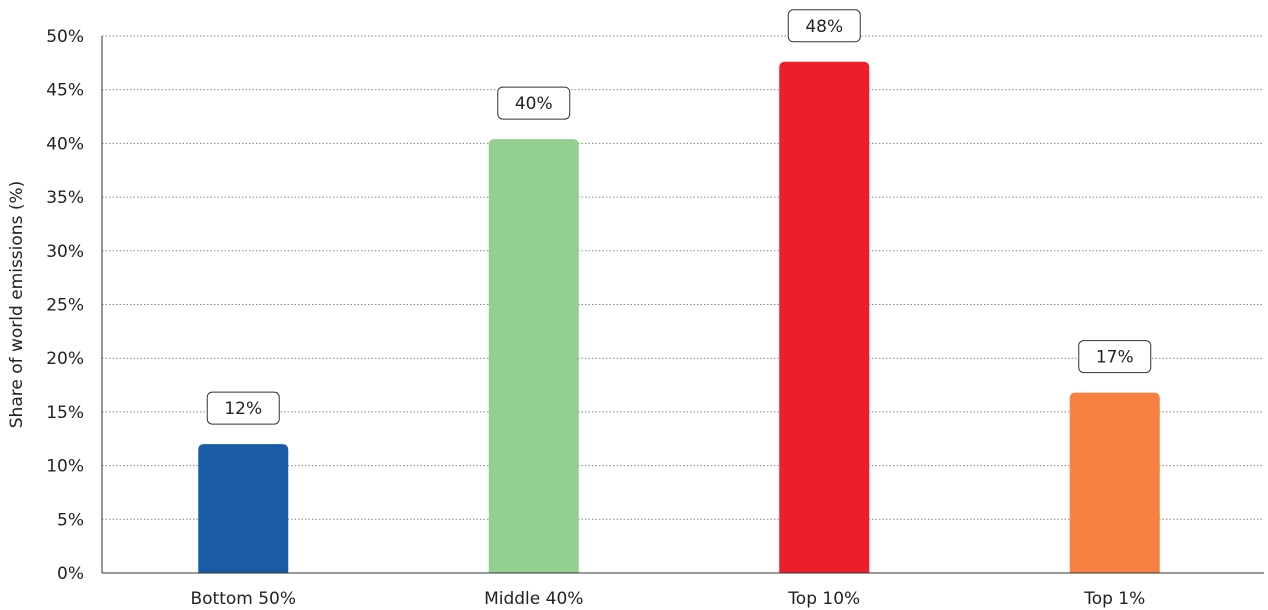 The height and width of the screenshot is (610, 1268). I want to click on x-tick-label: Bottom 50%, so click(243, 599).